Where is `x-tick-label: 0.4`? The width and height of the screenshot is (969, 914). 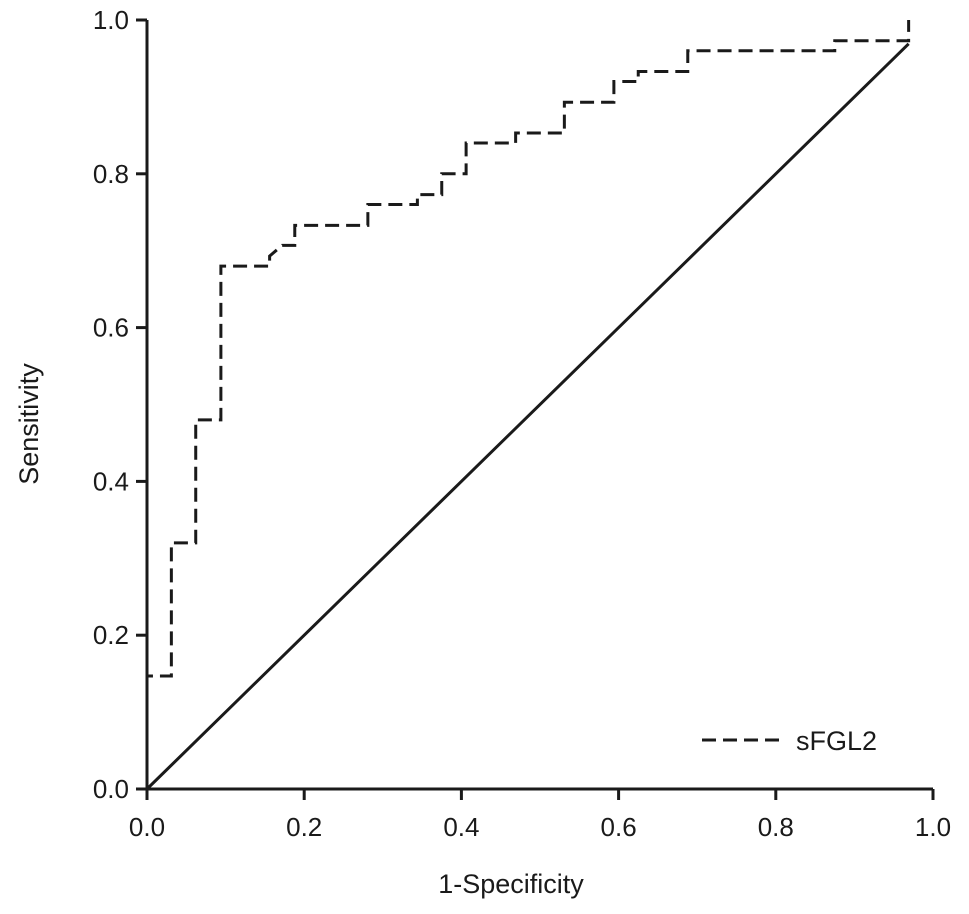 x-tick-label: 0.4 is located at coordinates (461, 827).